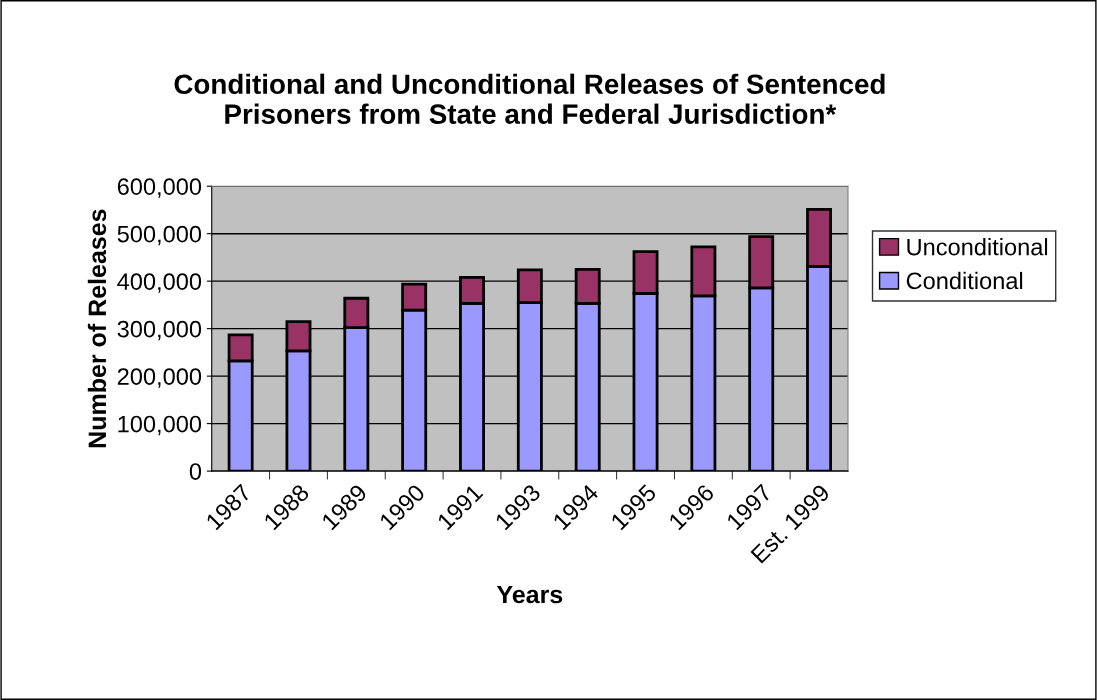  I want to click on chart-title: Conditional and Unconditional Releases of Sentenced Prisoners from State and Federal Jurisdiction*, so click(529, 98).